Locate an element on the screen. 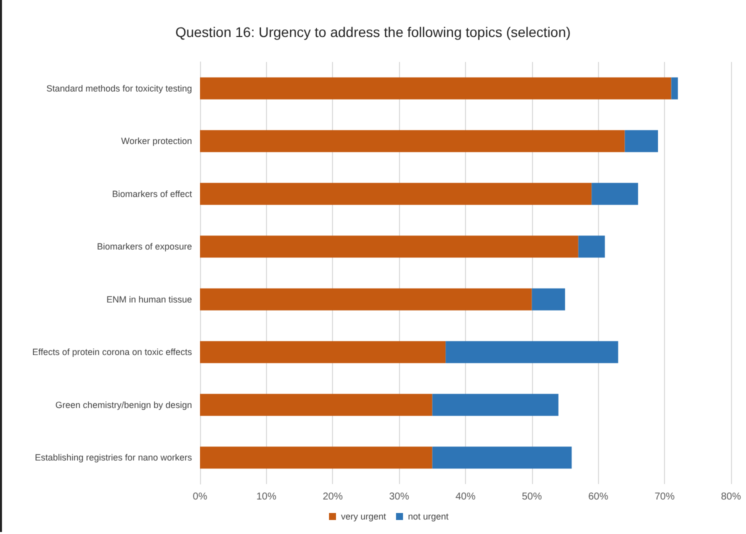 The height and width of the screenshot is (534, 746). x-tick-label: 0% is located at coordinates (200, 497).